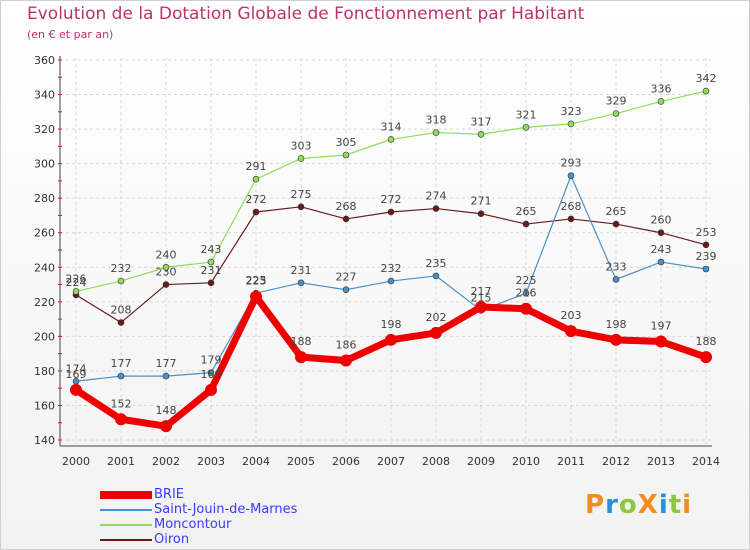 This screenshot has height=550, width=750. Describe the element at coordinates (706, 461) in the screenshot. I see `x-tick-label: 2014` at that location.